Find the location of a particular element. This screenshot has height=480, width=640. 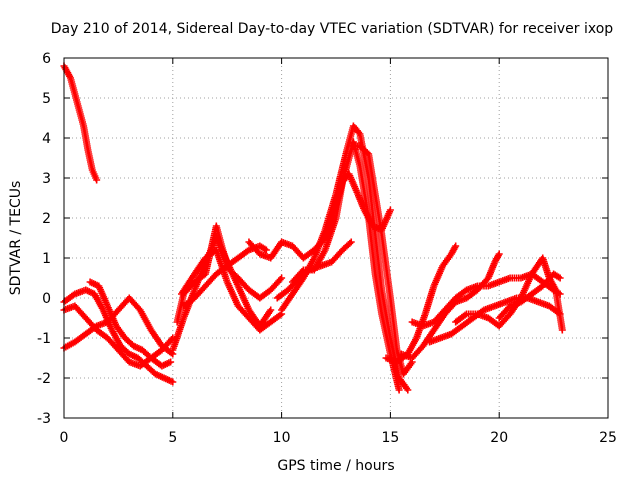

y-tick-label: 0 is located at coordinates (46, 299).